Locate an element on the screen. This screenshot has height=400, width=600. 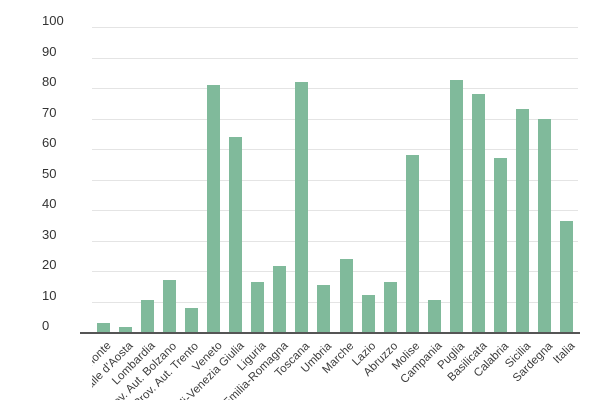
x-axis-line is located at coordinates (330, 333).